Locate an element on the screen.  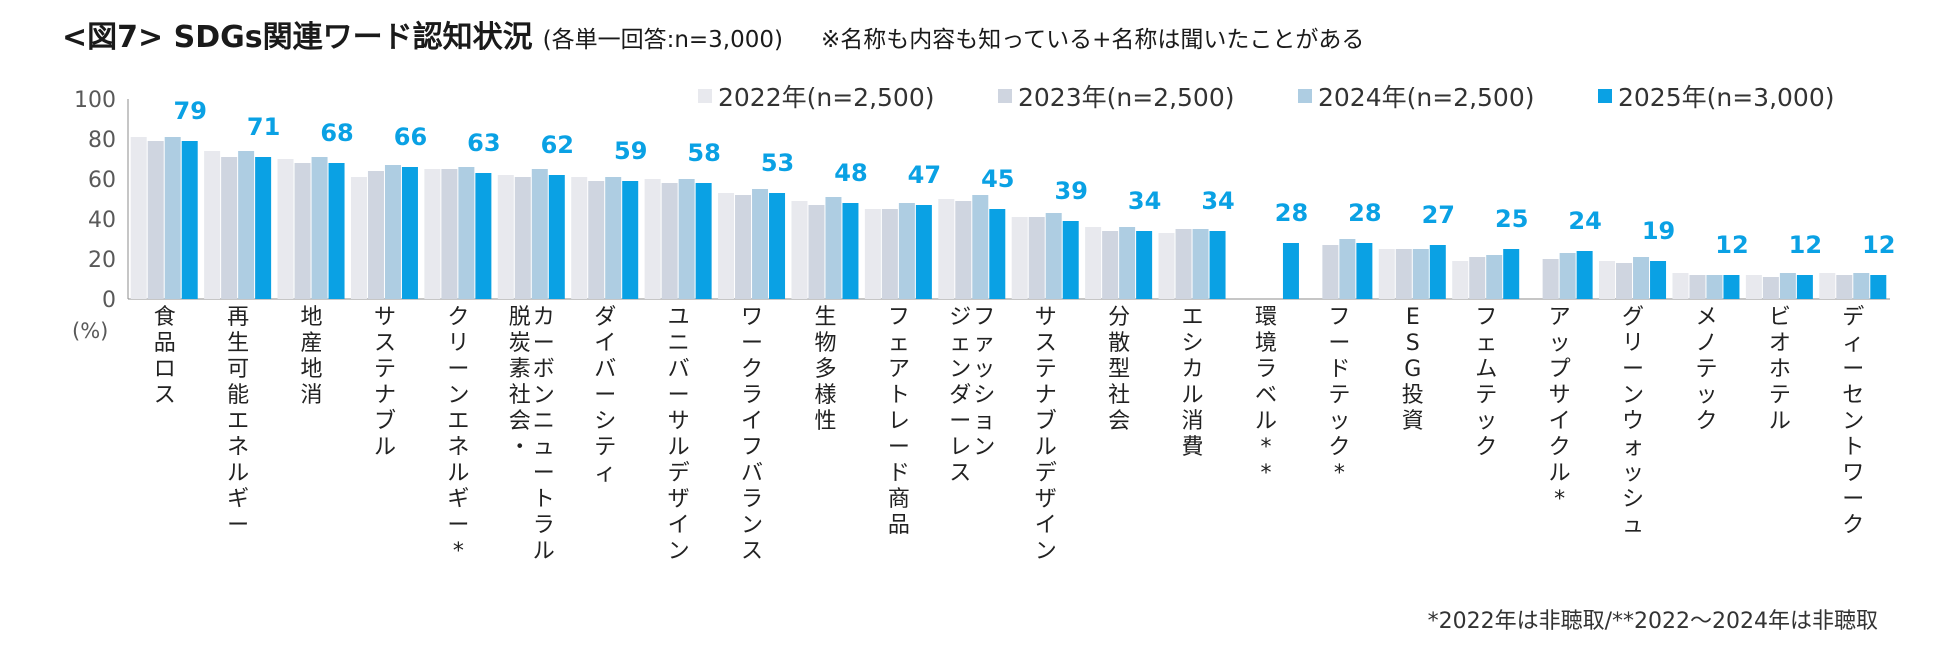
data-label: 34 is located at coordinates (1144, 201).